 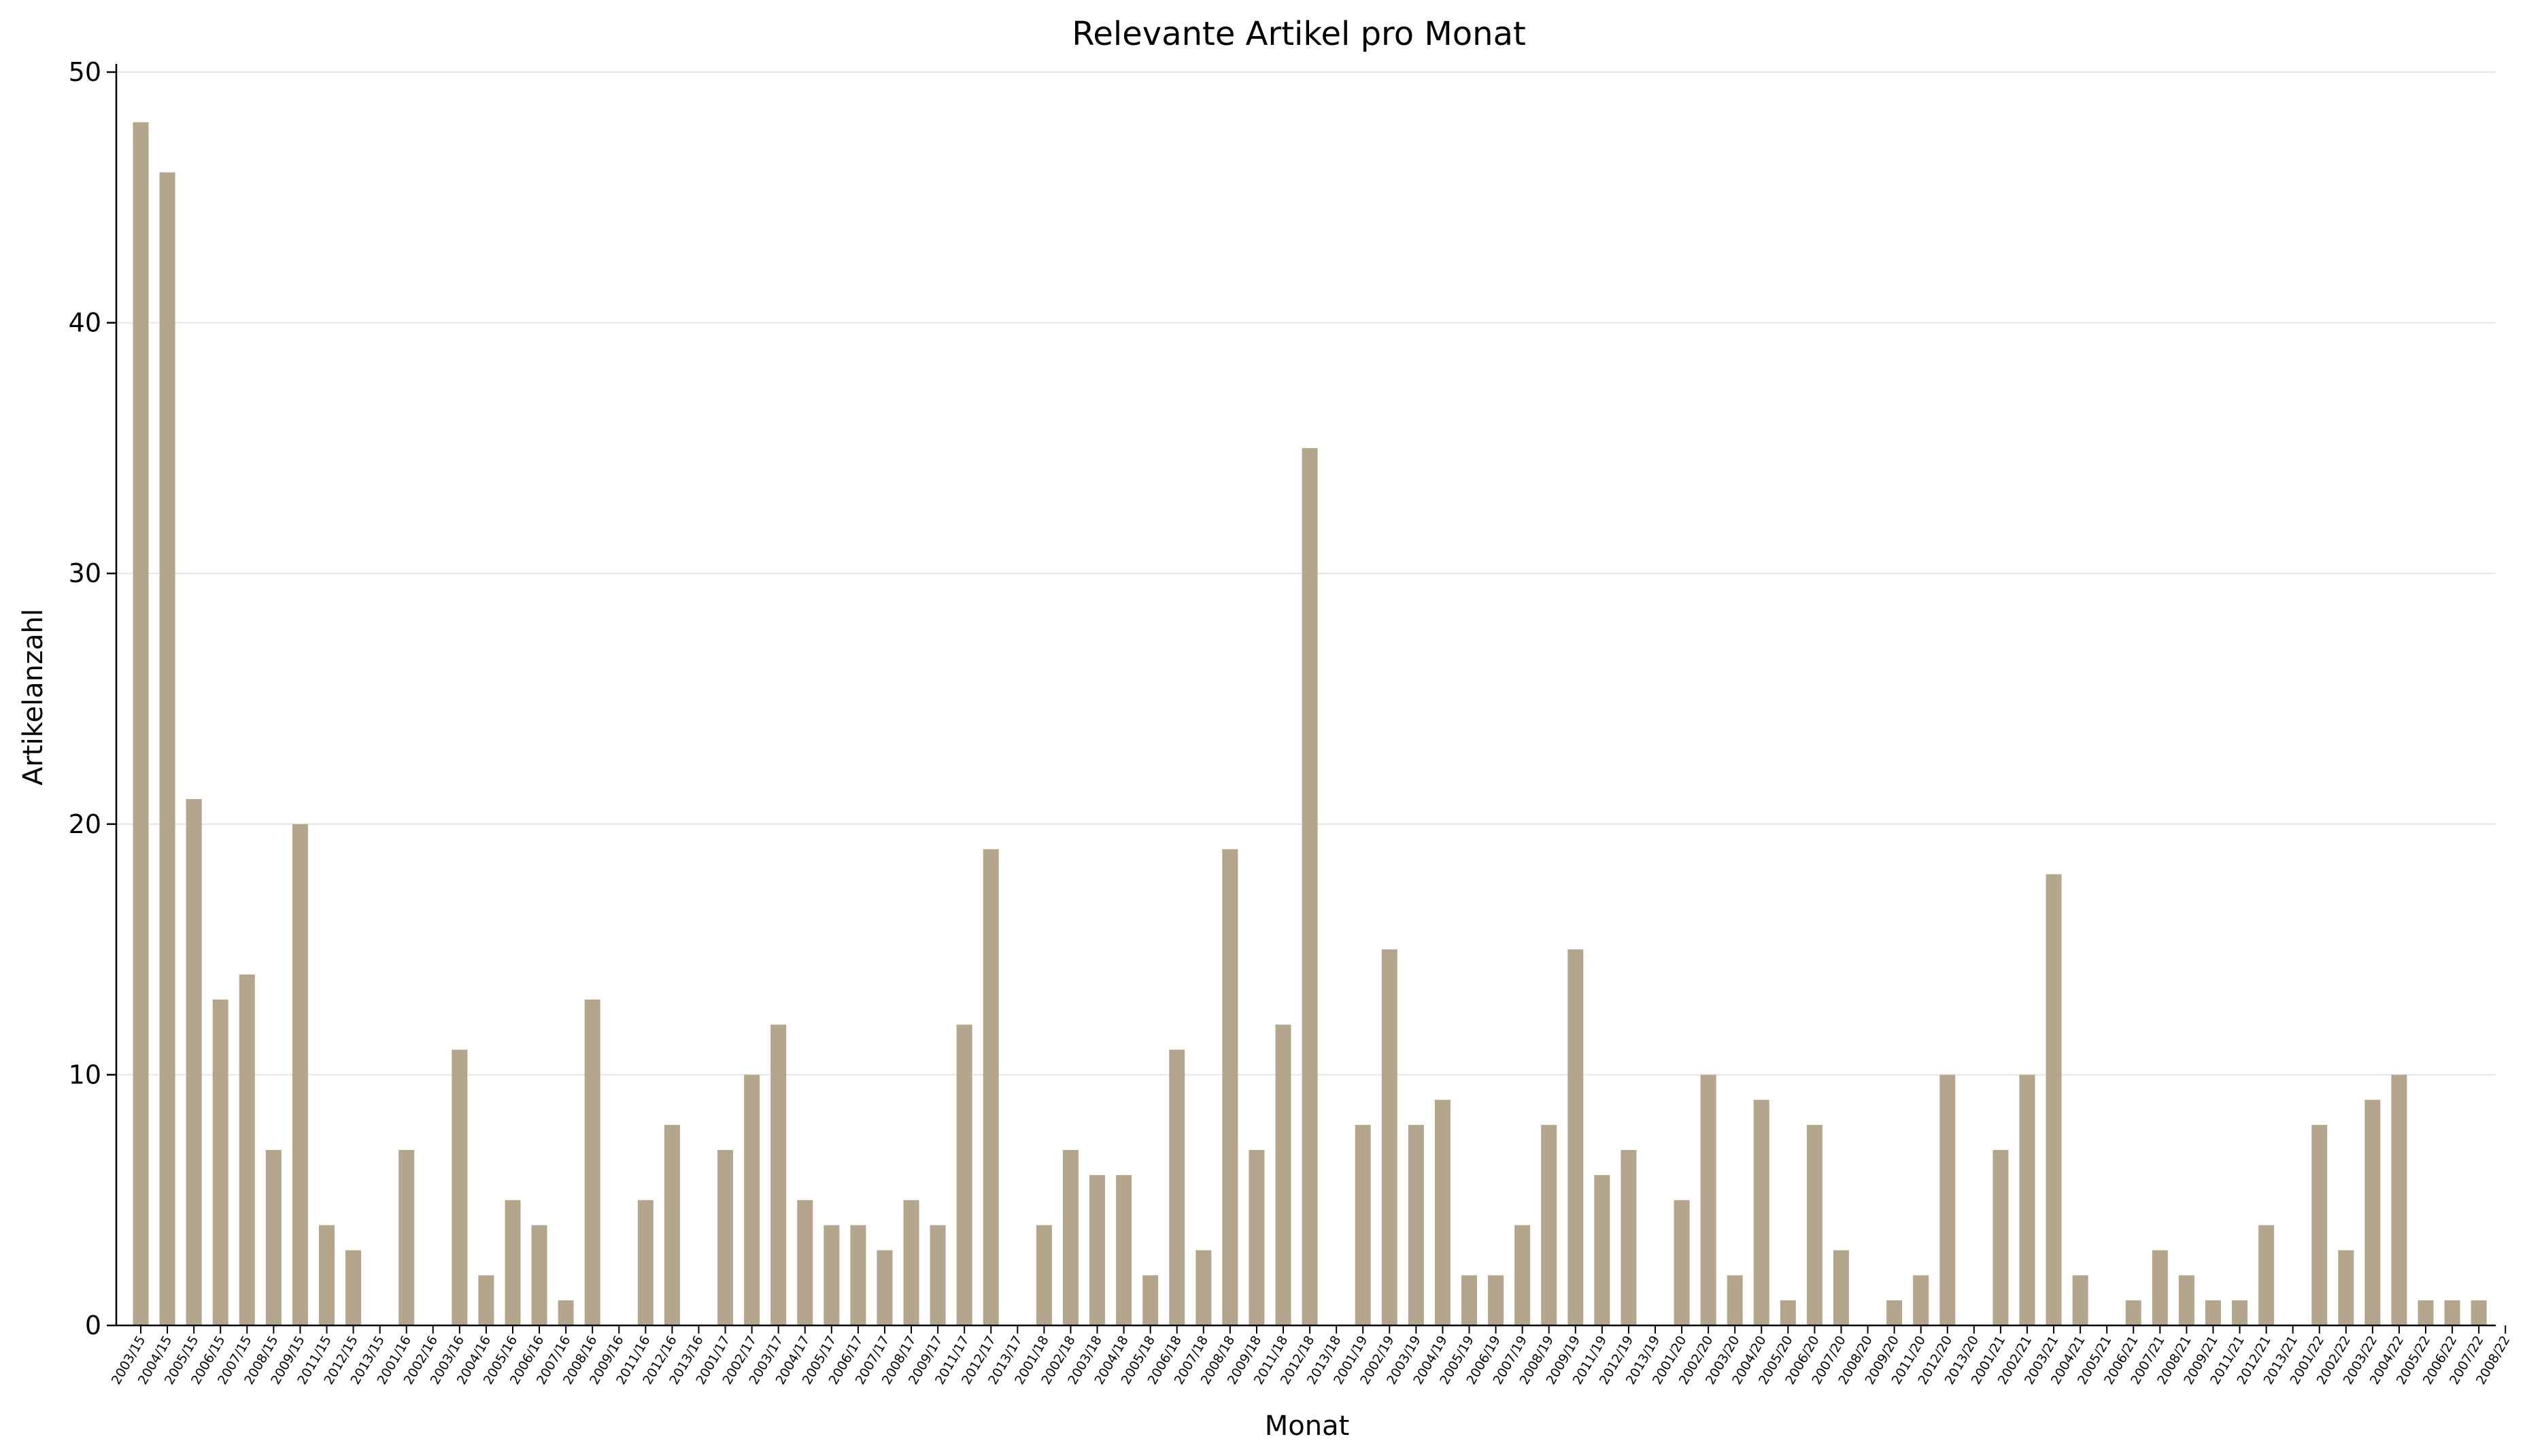 What do you see at coordinates (93, 1325) in the screenshot?
I see `y-tick-label: 0` at bounding box center [93, 1325].